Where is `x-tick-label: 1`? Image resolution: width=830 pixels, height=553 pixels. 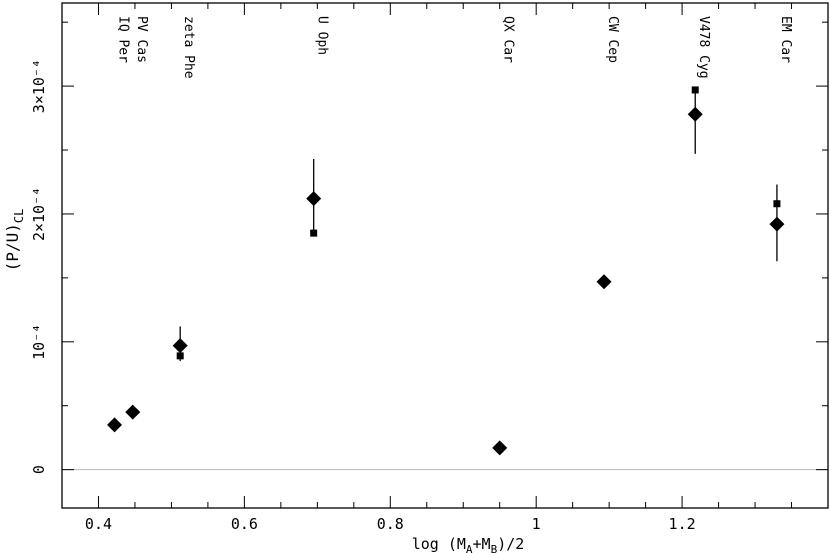 x-tick-label: 1 is located at coordinates (536, 524).